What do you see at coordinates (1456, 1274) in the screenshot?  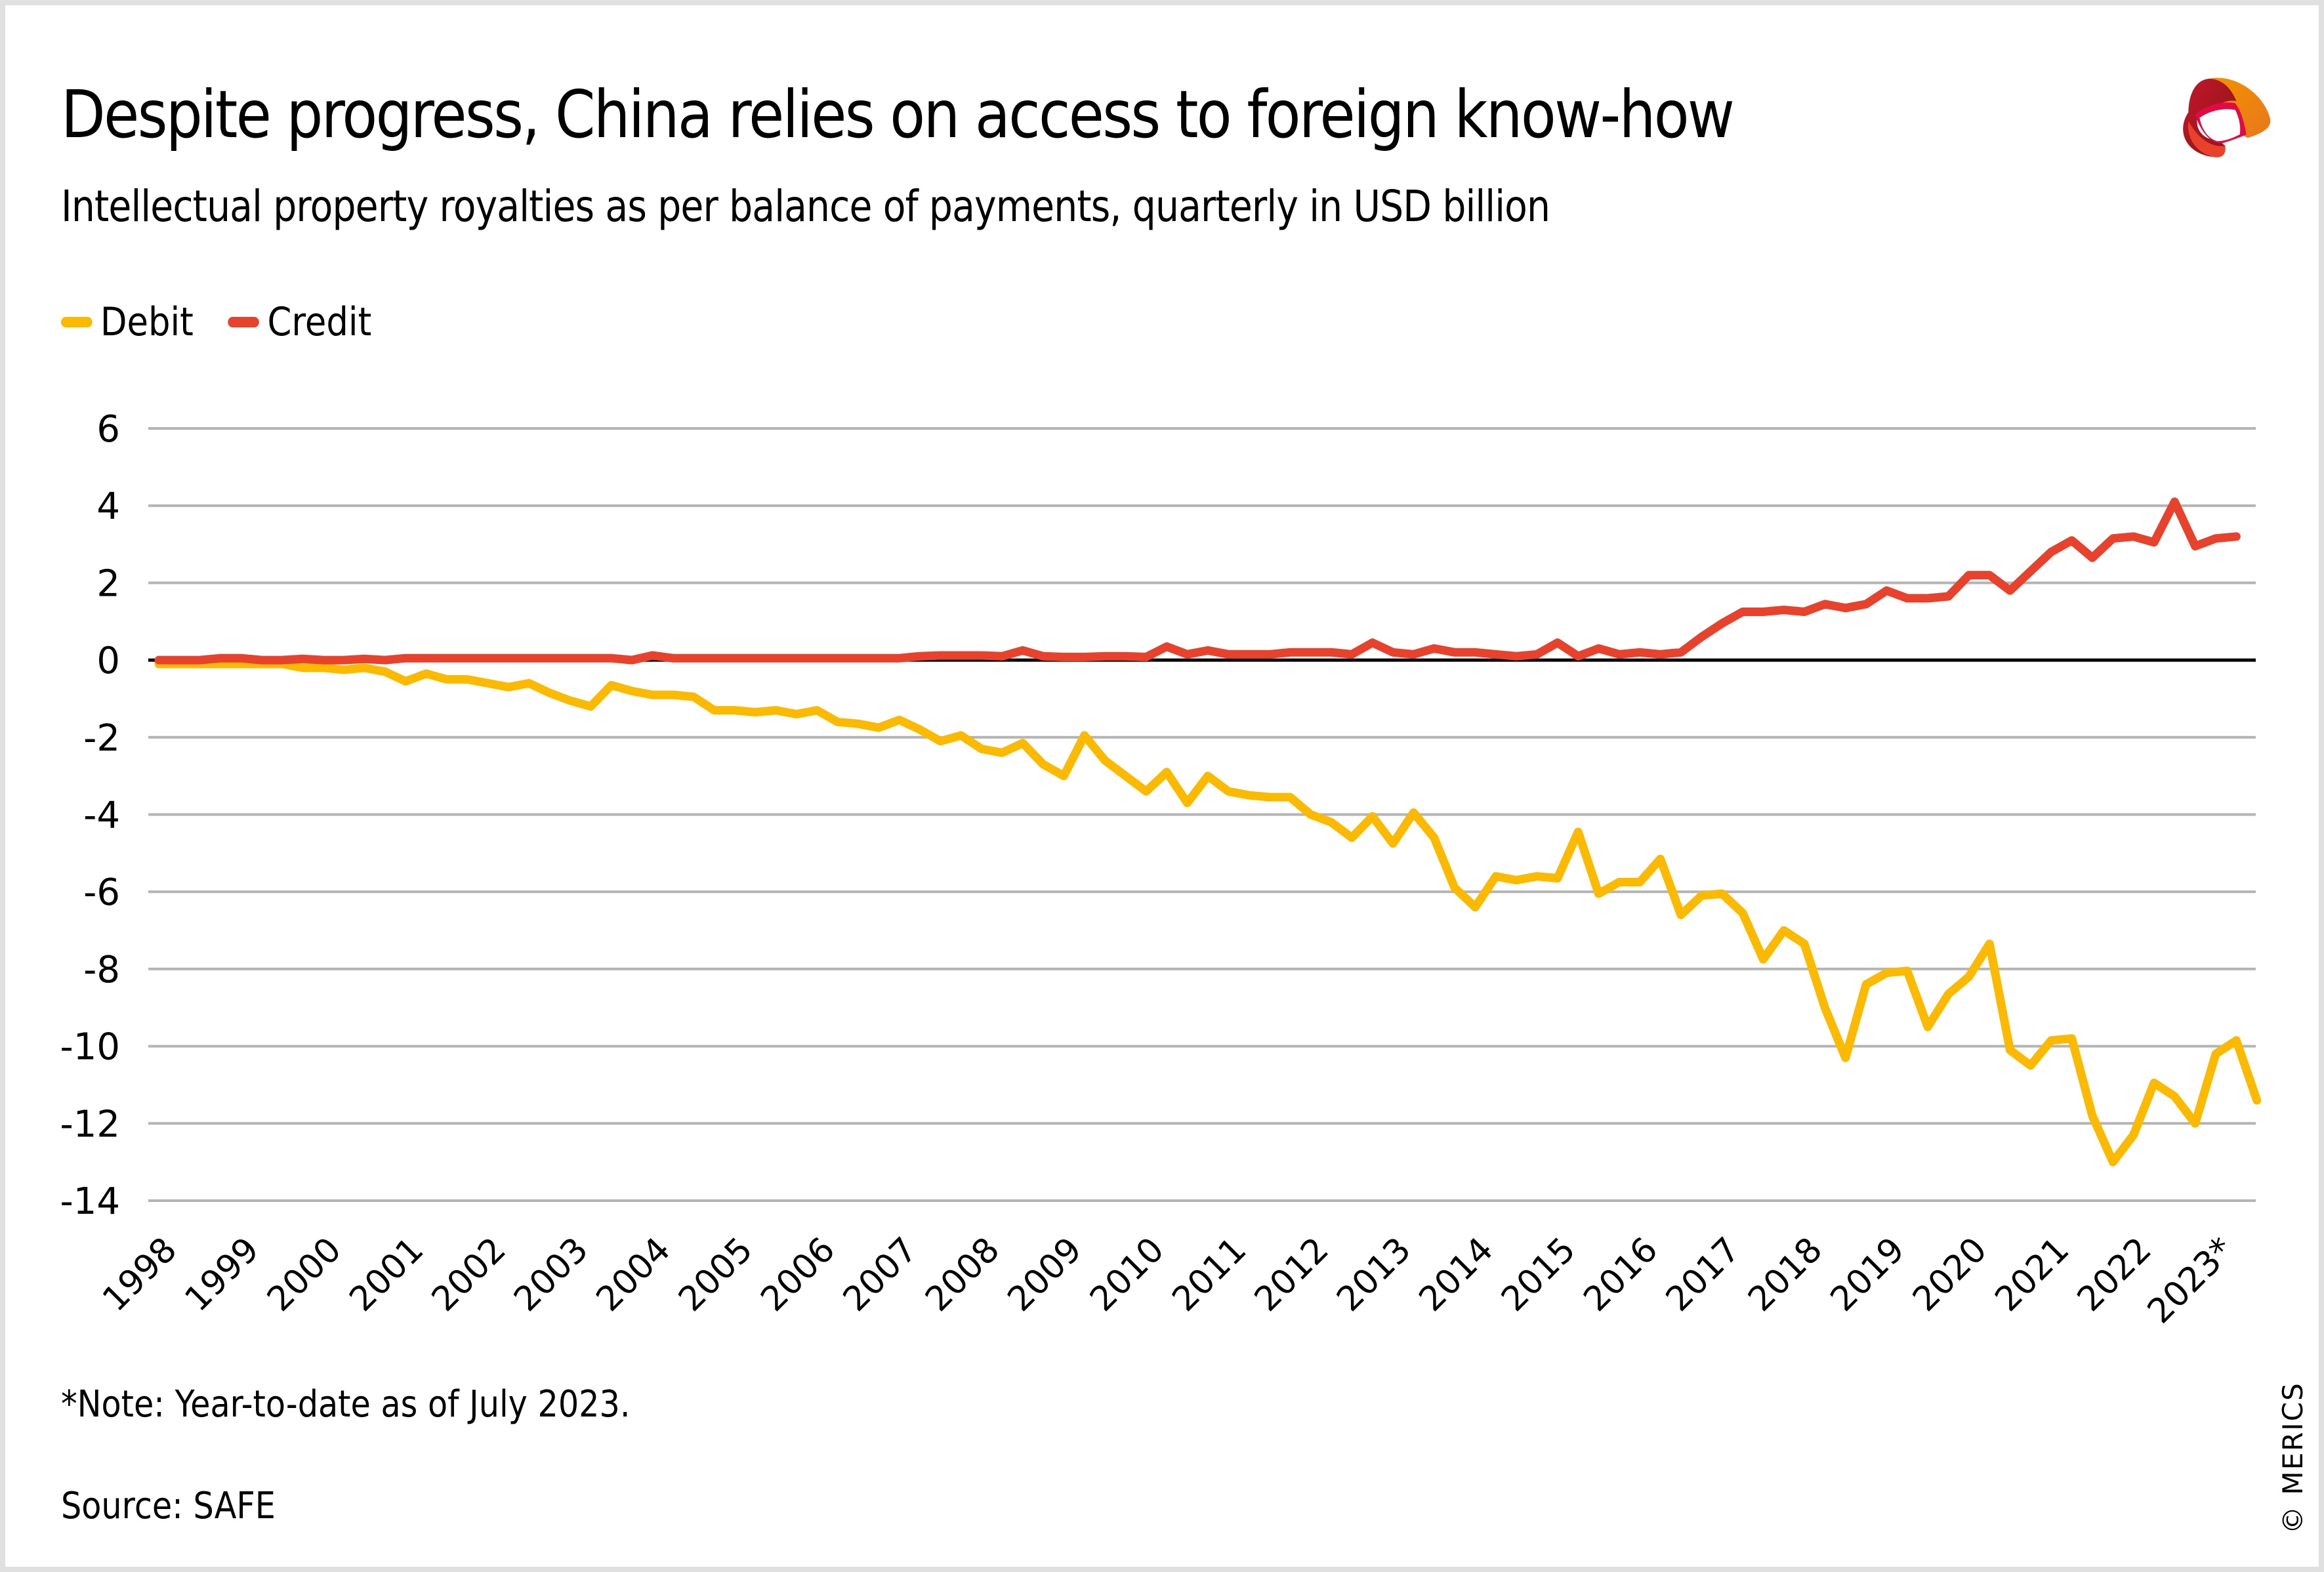 I see `x-tick-label: 2014` at bounding box center [1456, 1274].